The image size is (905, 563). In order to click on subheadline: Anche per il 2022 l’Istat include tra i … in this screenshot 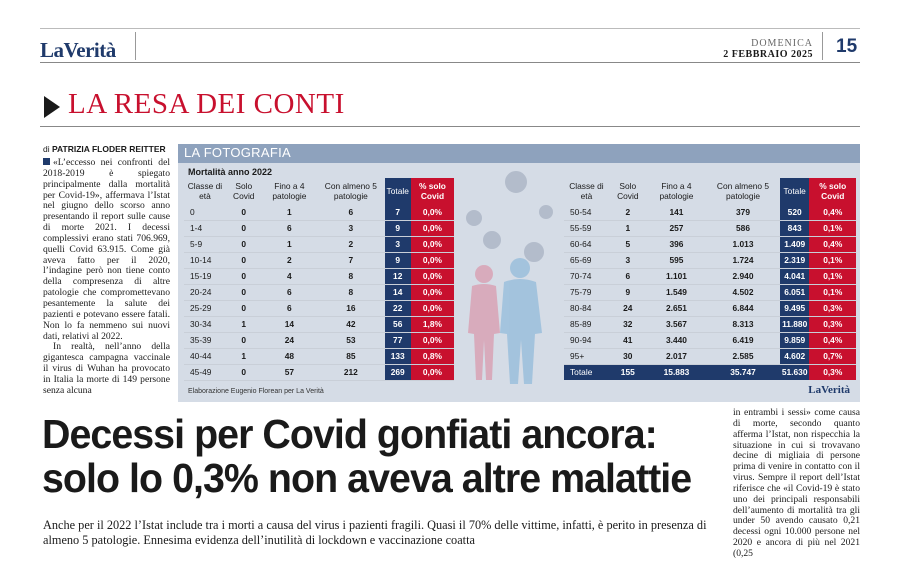, I will do `click(375, 532)`.